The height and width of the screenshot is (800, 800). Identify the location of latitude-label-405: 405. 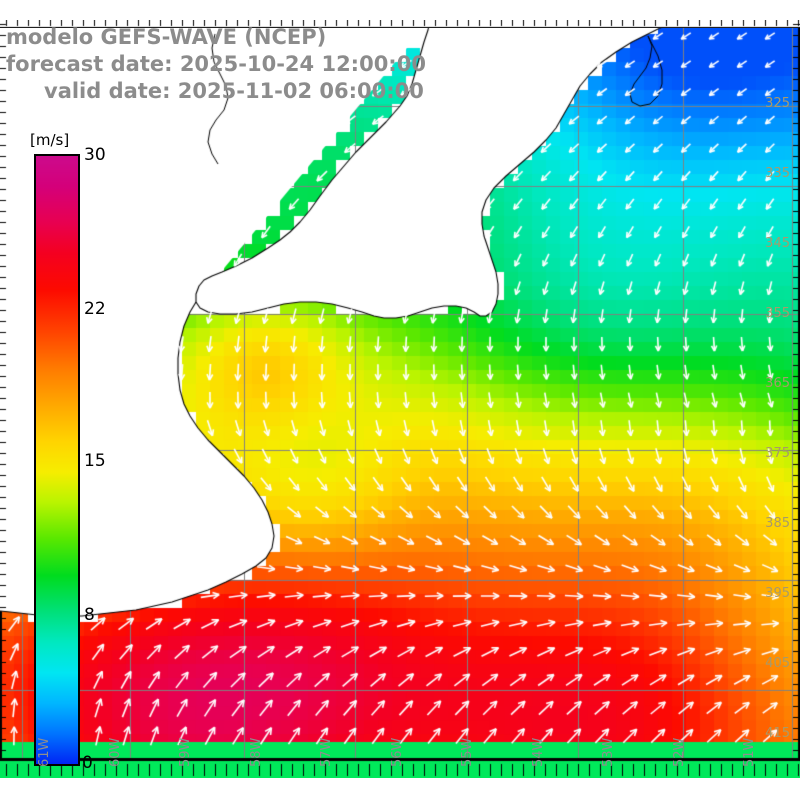
(777, 663).